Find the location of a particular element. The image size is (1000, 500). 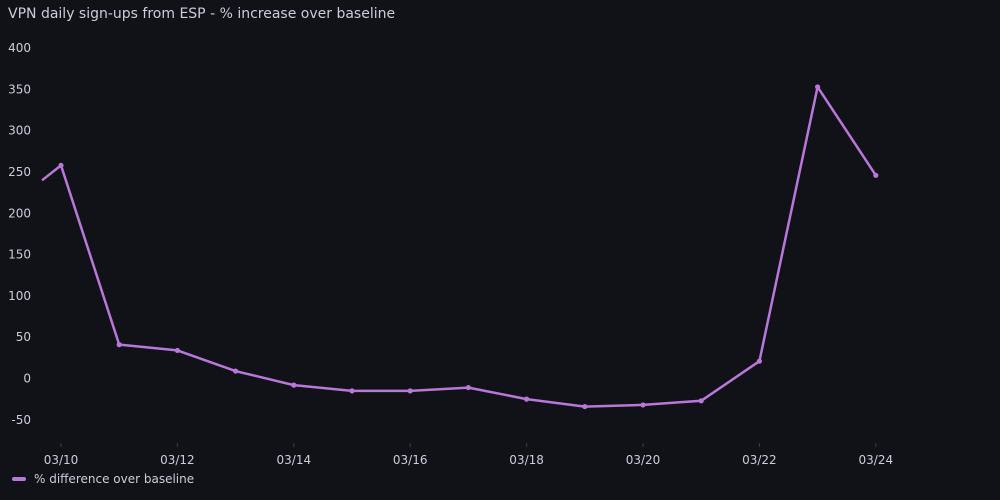

y-tick-label: 350 is located at coordinates (19, 89).